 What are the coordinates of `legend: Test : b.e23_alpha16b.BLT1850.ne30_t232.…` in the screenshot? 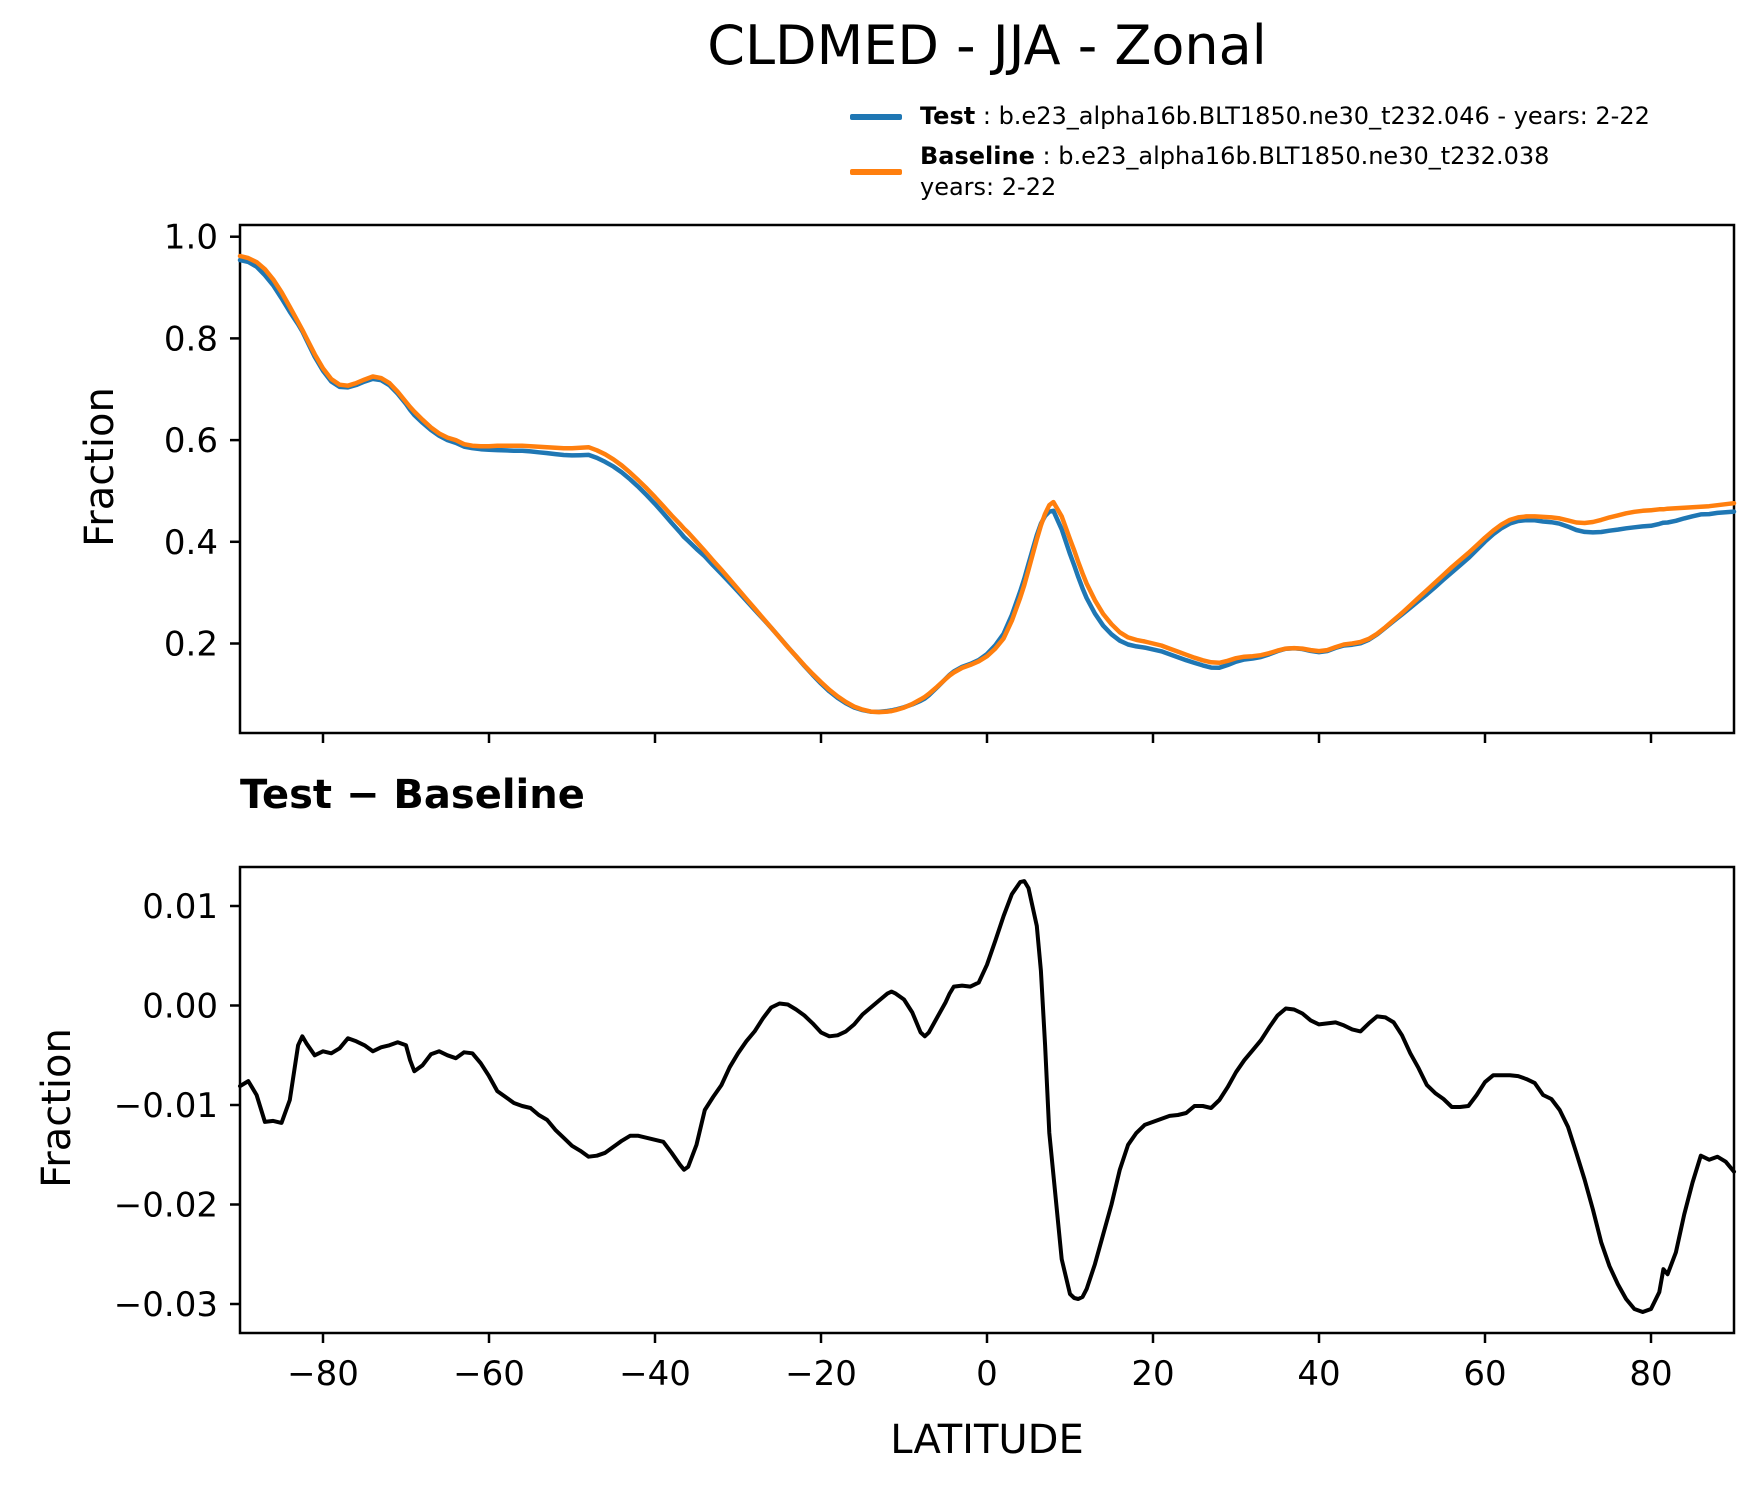 It's located at (1250, 156).